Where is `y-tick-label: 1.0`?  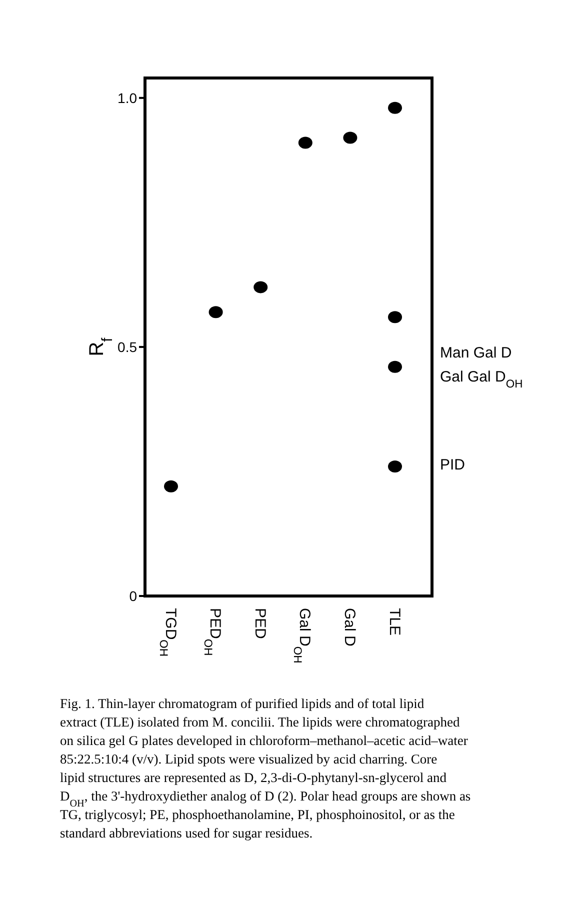 y-tick-label: 1.0 is located at coordinates (128, 98).